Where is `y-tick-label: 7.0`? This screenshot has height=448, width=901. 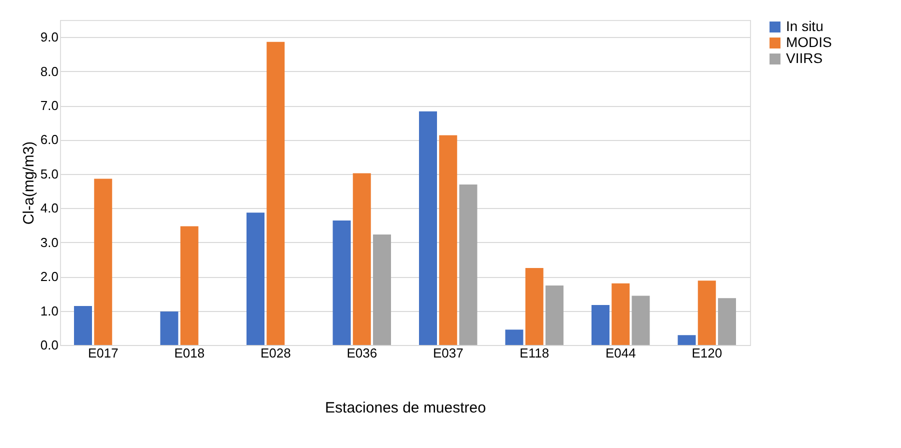
y-tick-label: 7.0 is located at coordinates (49, 106).